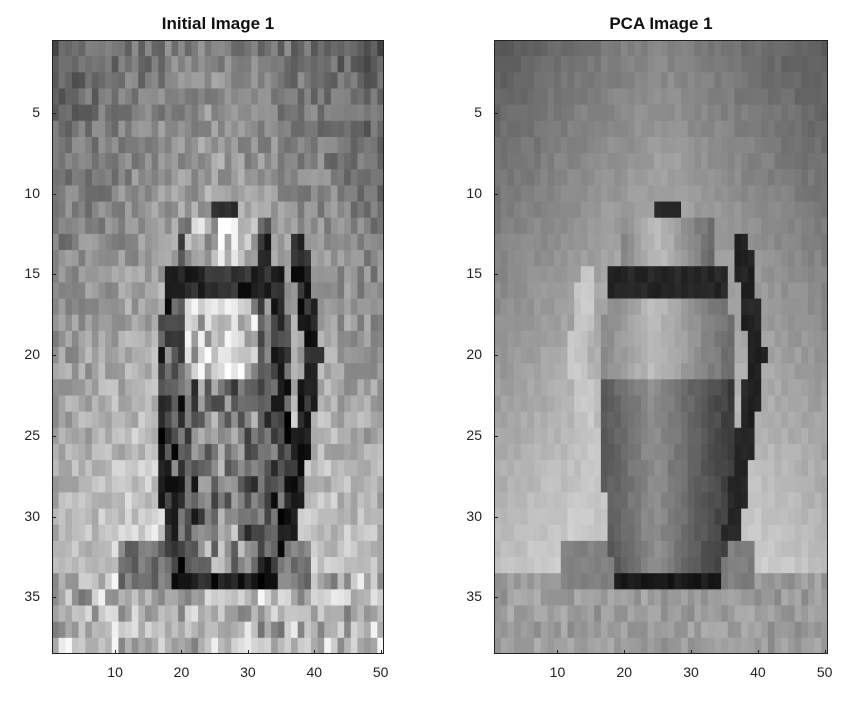 The height and width of the screenshot is (720, 866). Describe the element at coordinates (661, 23) in the screenshot. I see `panel-2-title: PCA Image 1` at that location.